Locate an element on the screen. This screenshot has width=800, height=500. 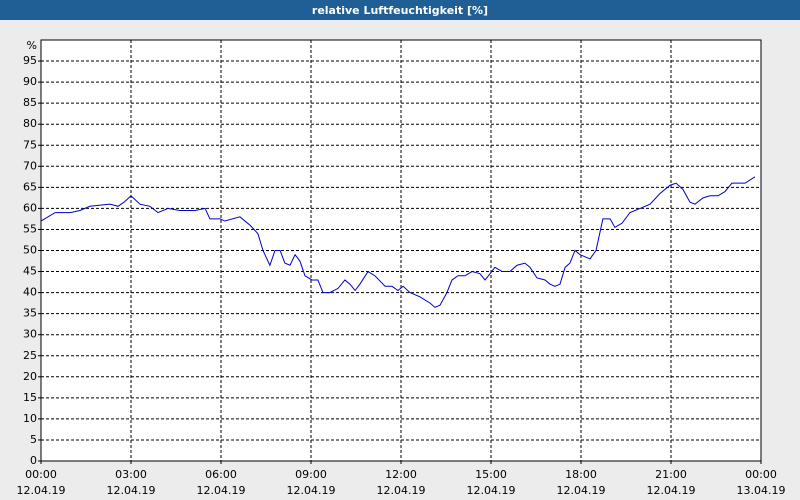
y-tick-label: 30 is located at coordinates (30, 334).